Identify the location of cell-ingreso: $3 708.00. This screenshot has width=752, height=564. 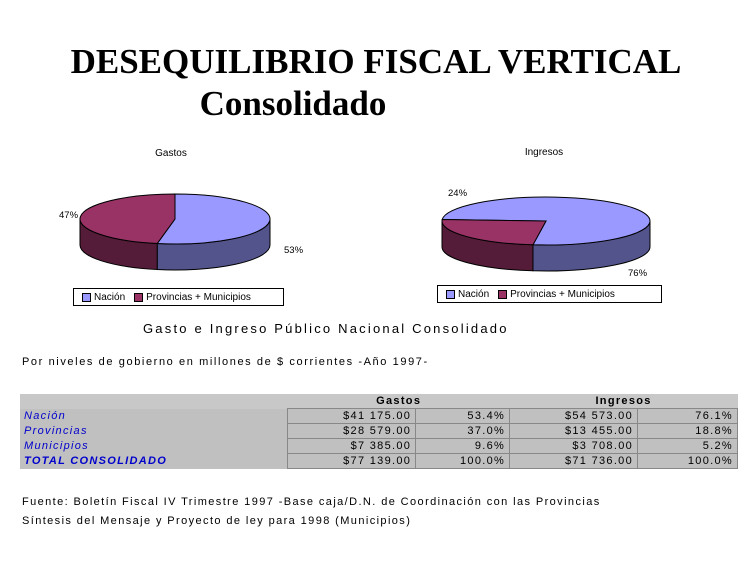
(574, 446).